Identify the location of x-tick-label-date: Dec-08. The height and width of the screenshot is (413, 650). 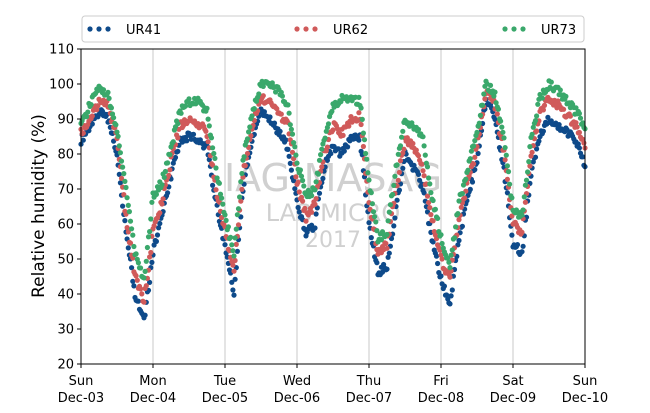
(441, 398).